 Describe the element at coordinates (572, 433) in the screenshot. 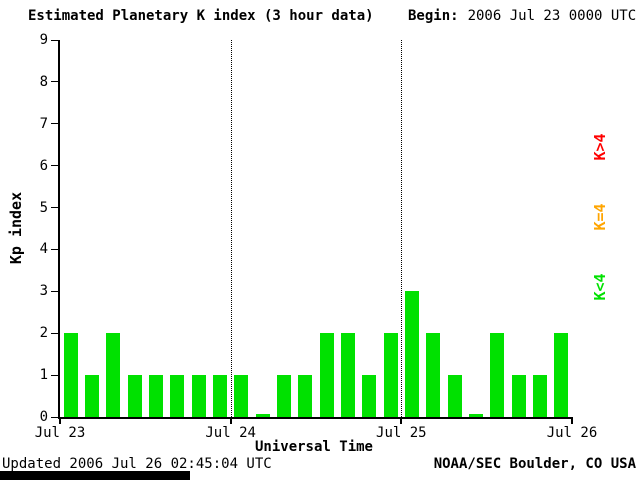

I see `x-tick-label: Jul 26` at that location.